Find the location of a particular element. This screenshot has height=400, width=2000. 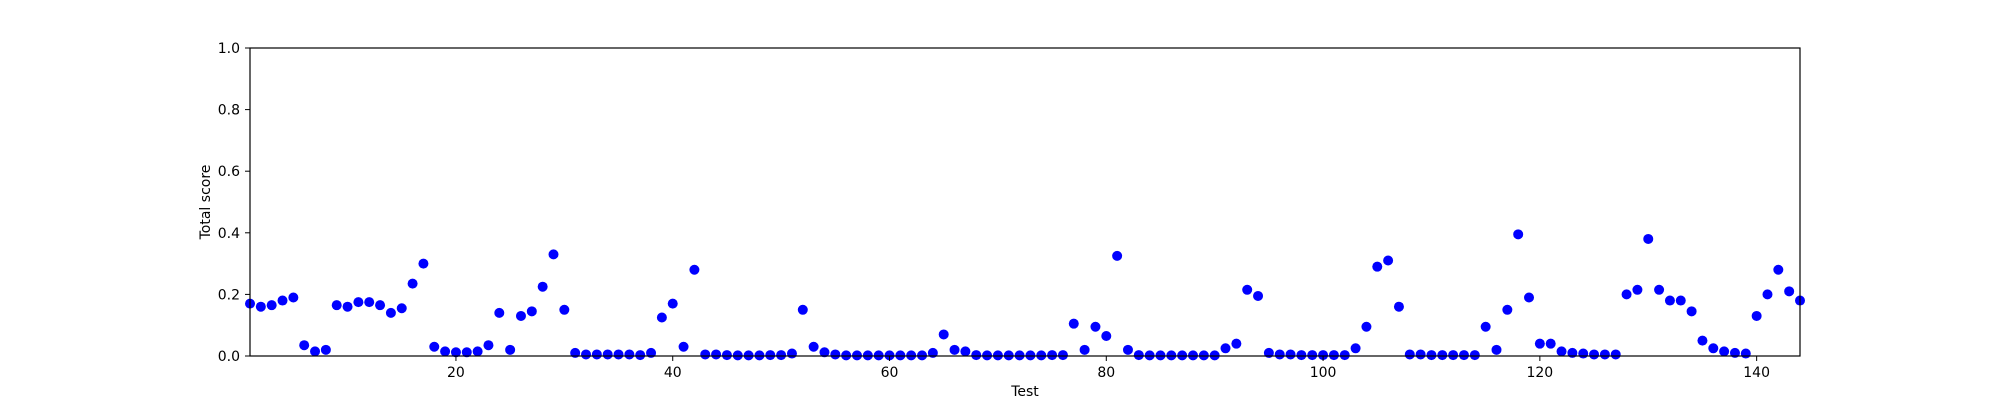

x-tick-label: 20 is located at coordinates (456, 373).